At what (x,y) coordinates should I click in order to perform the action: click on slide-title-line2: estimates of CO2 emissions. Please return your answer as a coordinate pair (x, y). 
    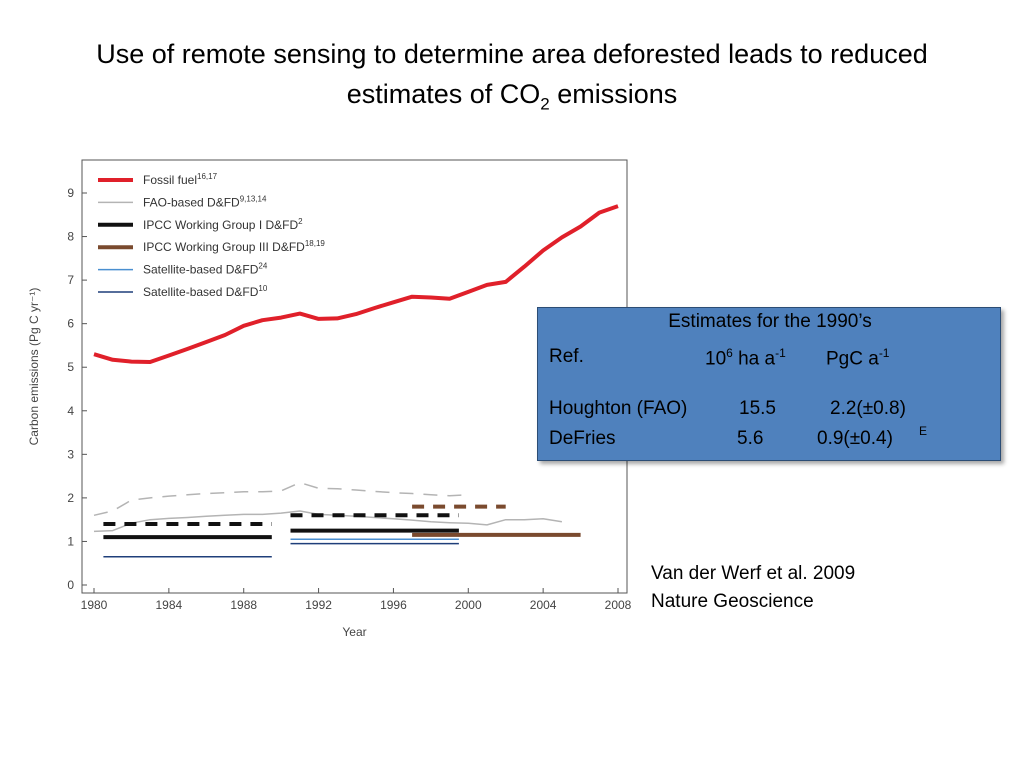
    Looking at the image, I should click on (512, 99).